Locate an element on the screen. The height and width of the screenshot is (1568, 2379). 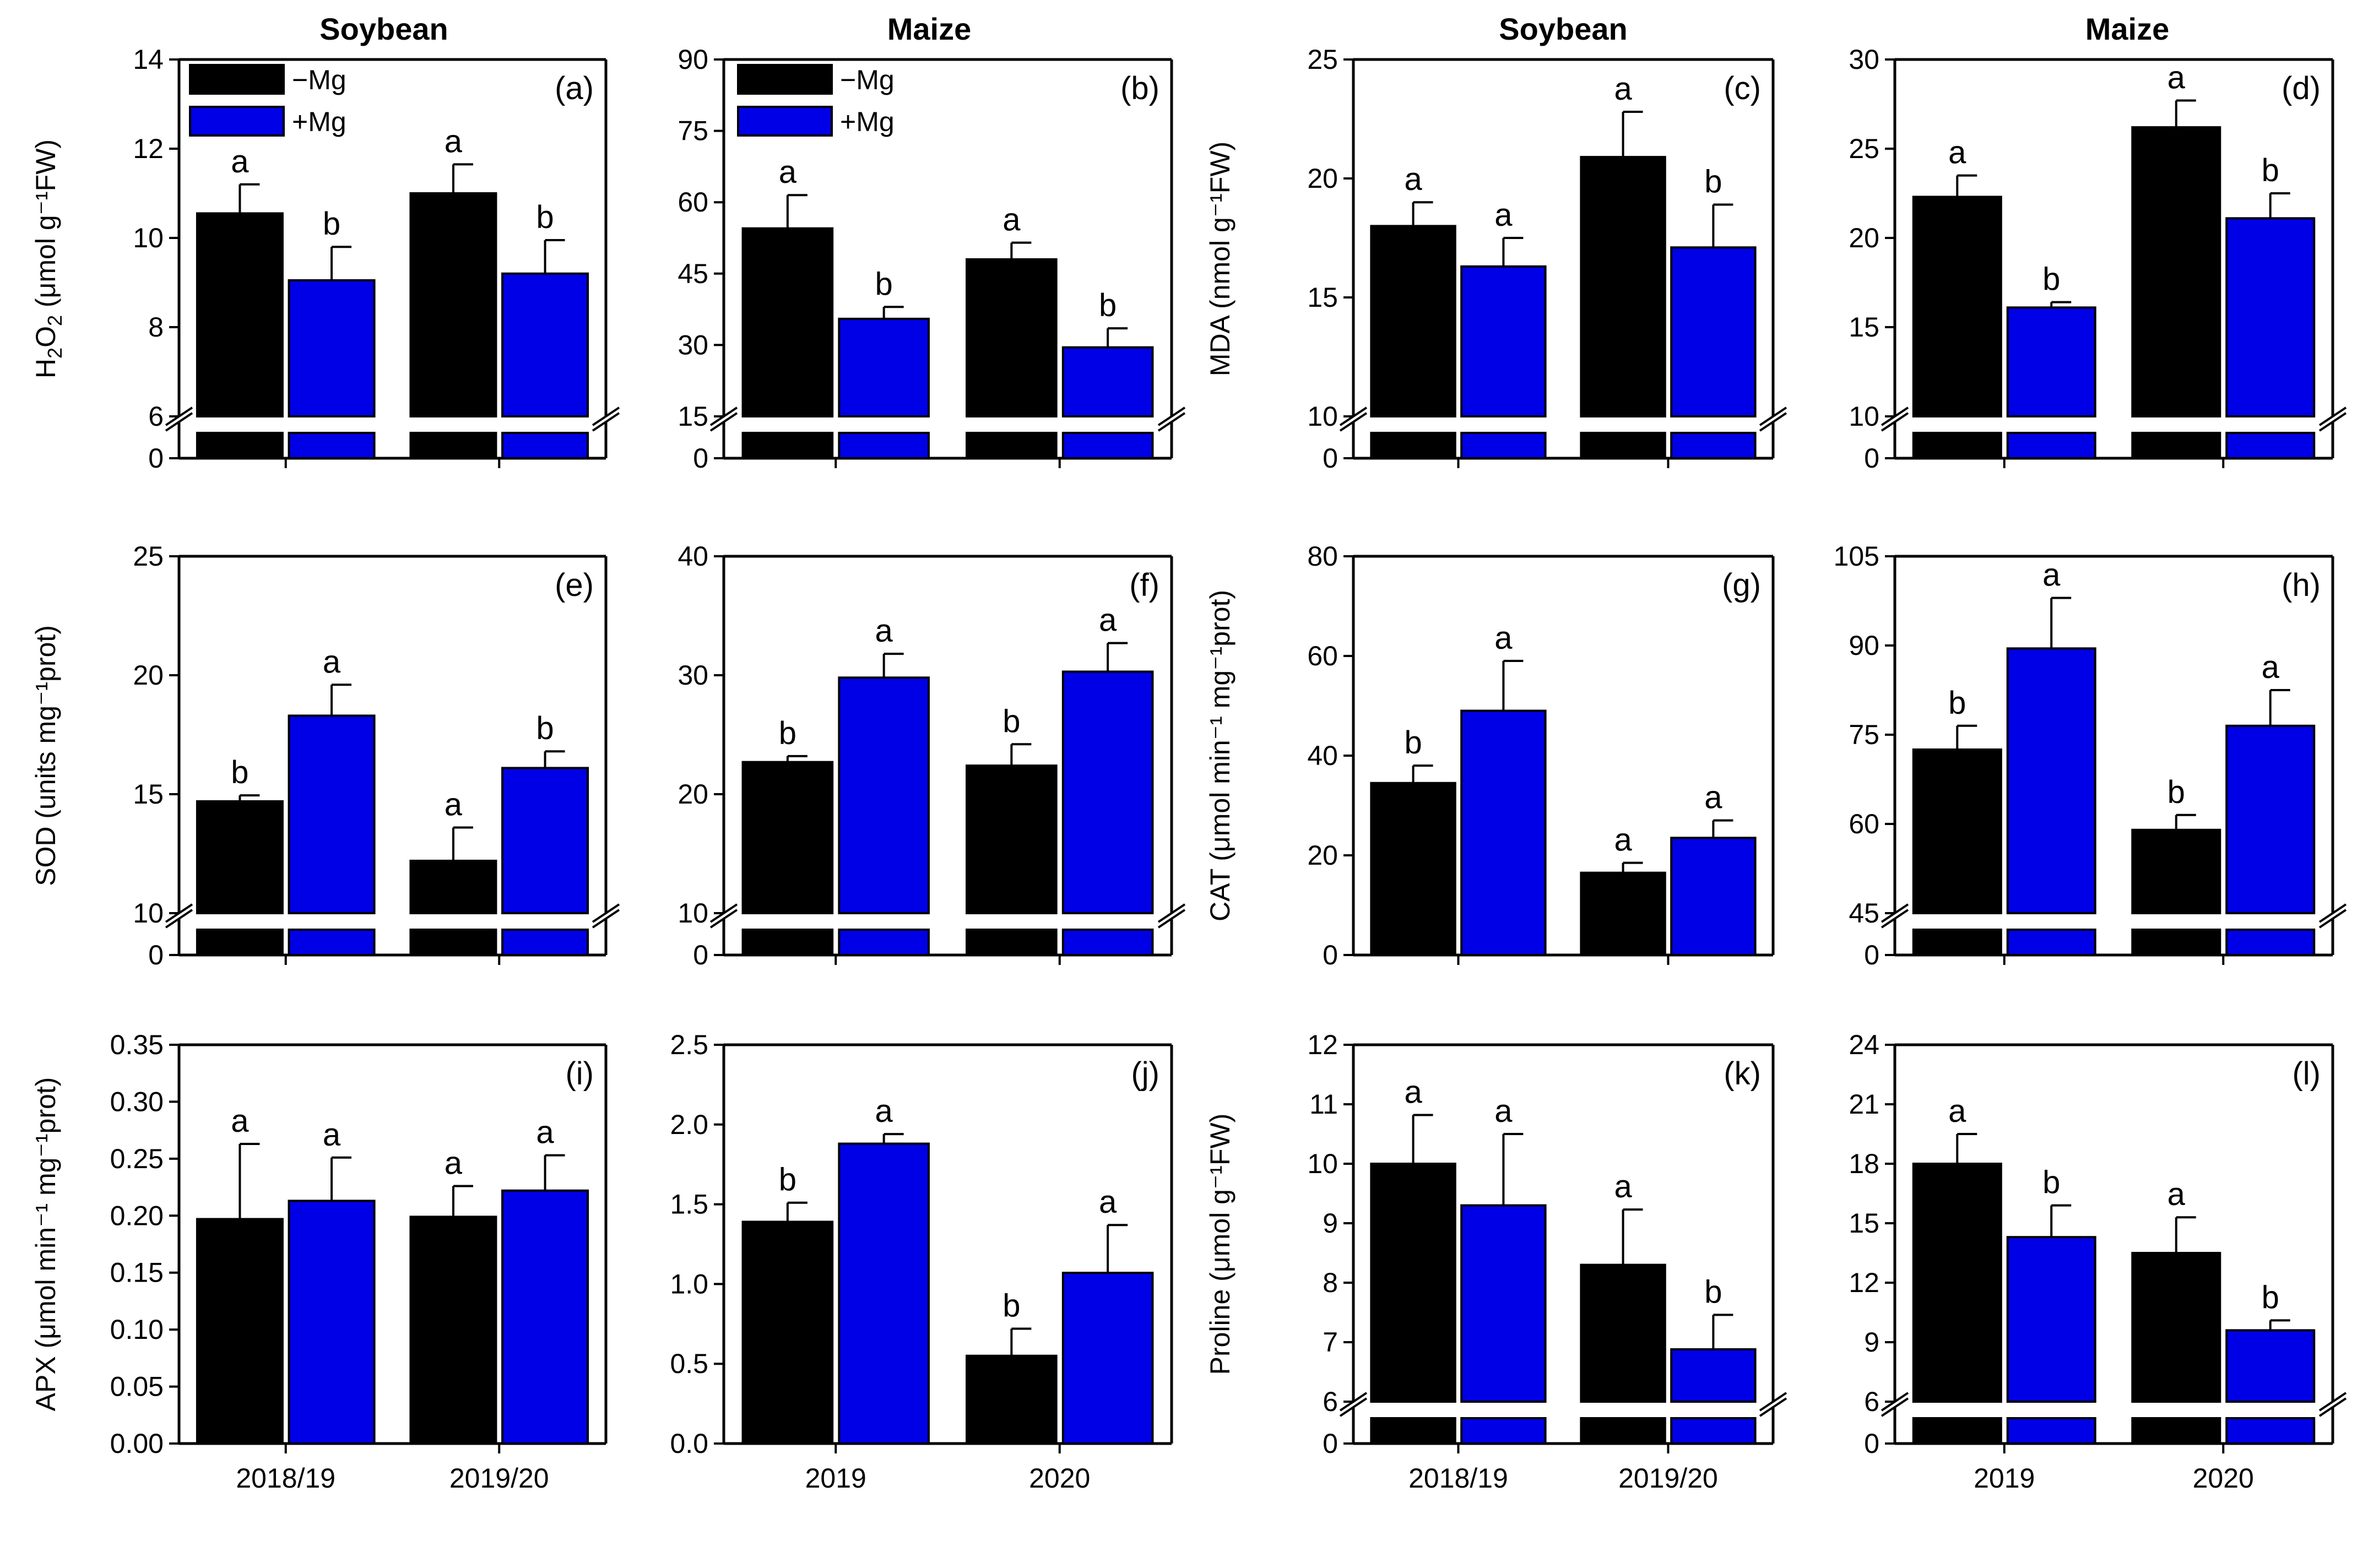
x-tick-label: 2018/19 is located at coordinates (1458, 1478).